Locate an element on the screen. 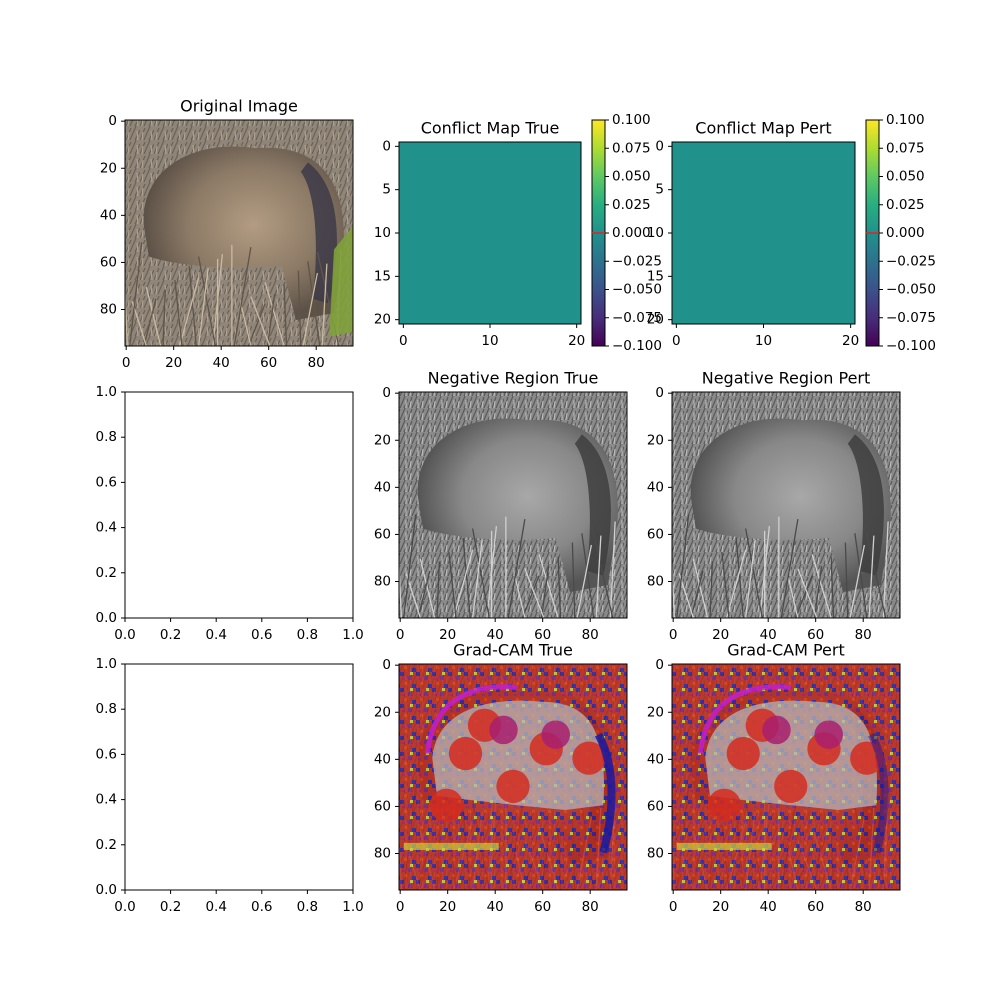  colorbar-tick-label: −0.050 is located at coordinates (911, 290).